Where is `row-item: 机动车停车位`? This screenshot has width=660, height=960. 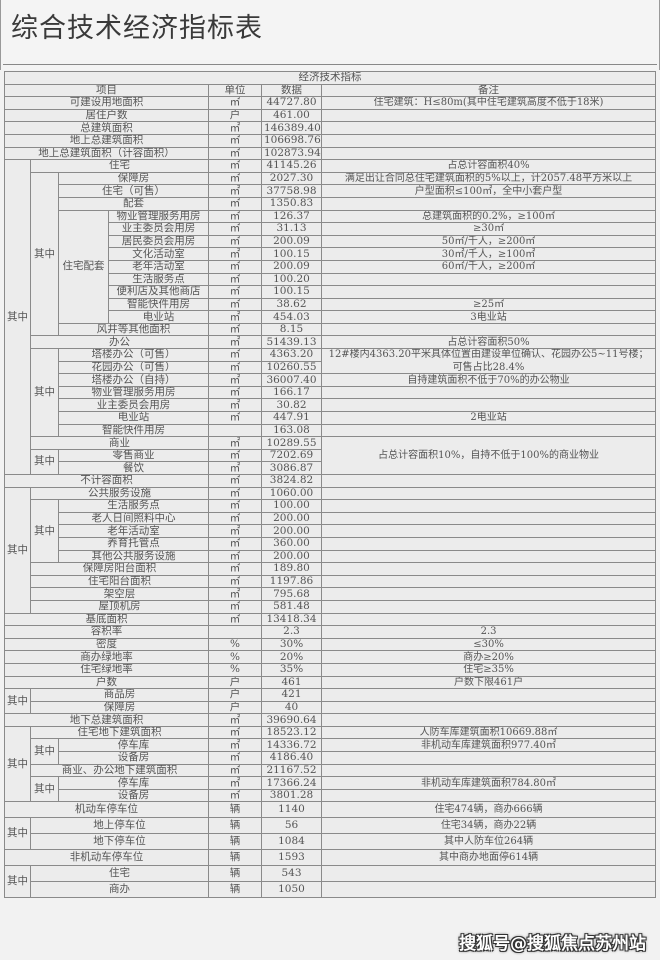 row-item: 机动车停车位 is located at coordinates (106, 810).